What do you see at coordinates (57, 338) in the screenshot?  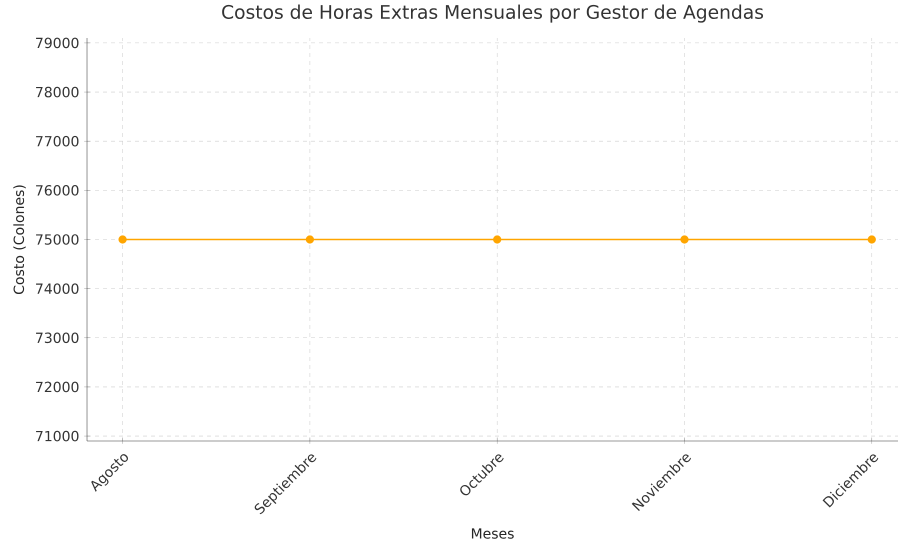 I see `y-tick-label: 73000` at bounding box center [57, 338].